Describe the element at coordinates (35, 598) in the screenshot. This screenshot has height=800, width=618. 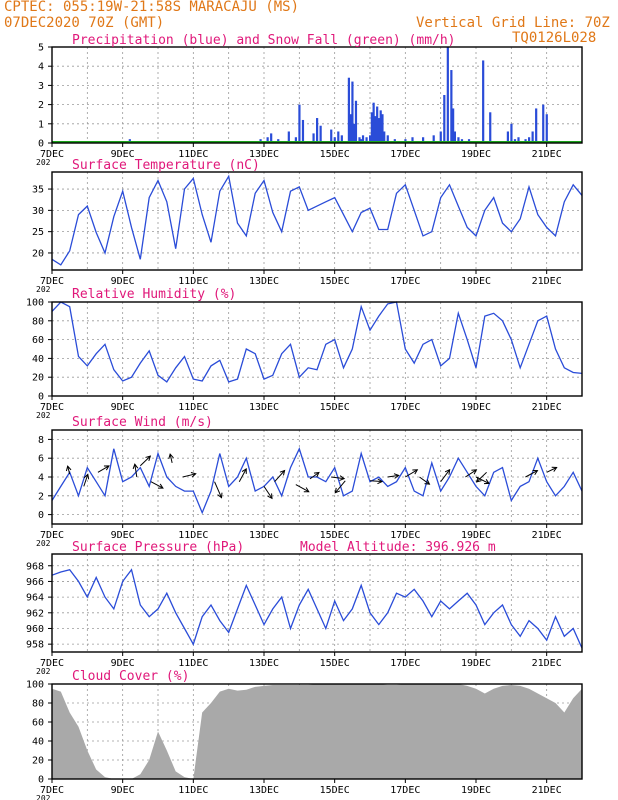
I see `ytick-label: 964` at that location.